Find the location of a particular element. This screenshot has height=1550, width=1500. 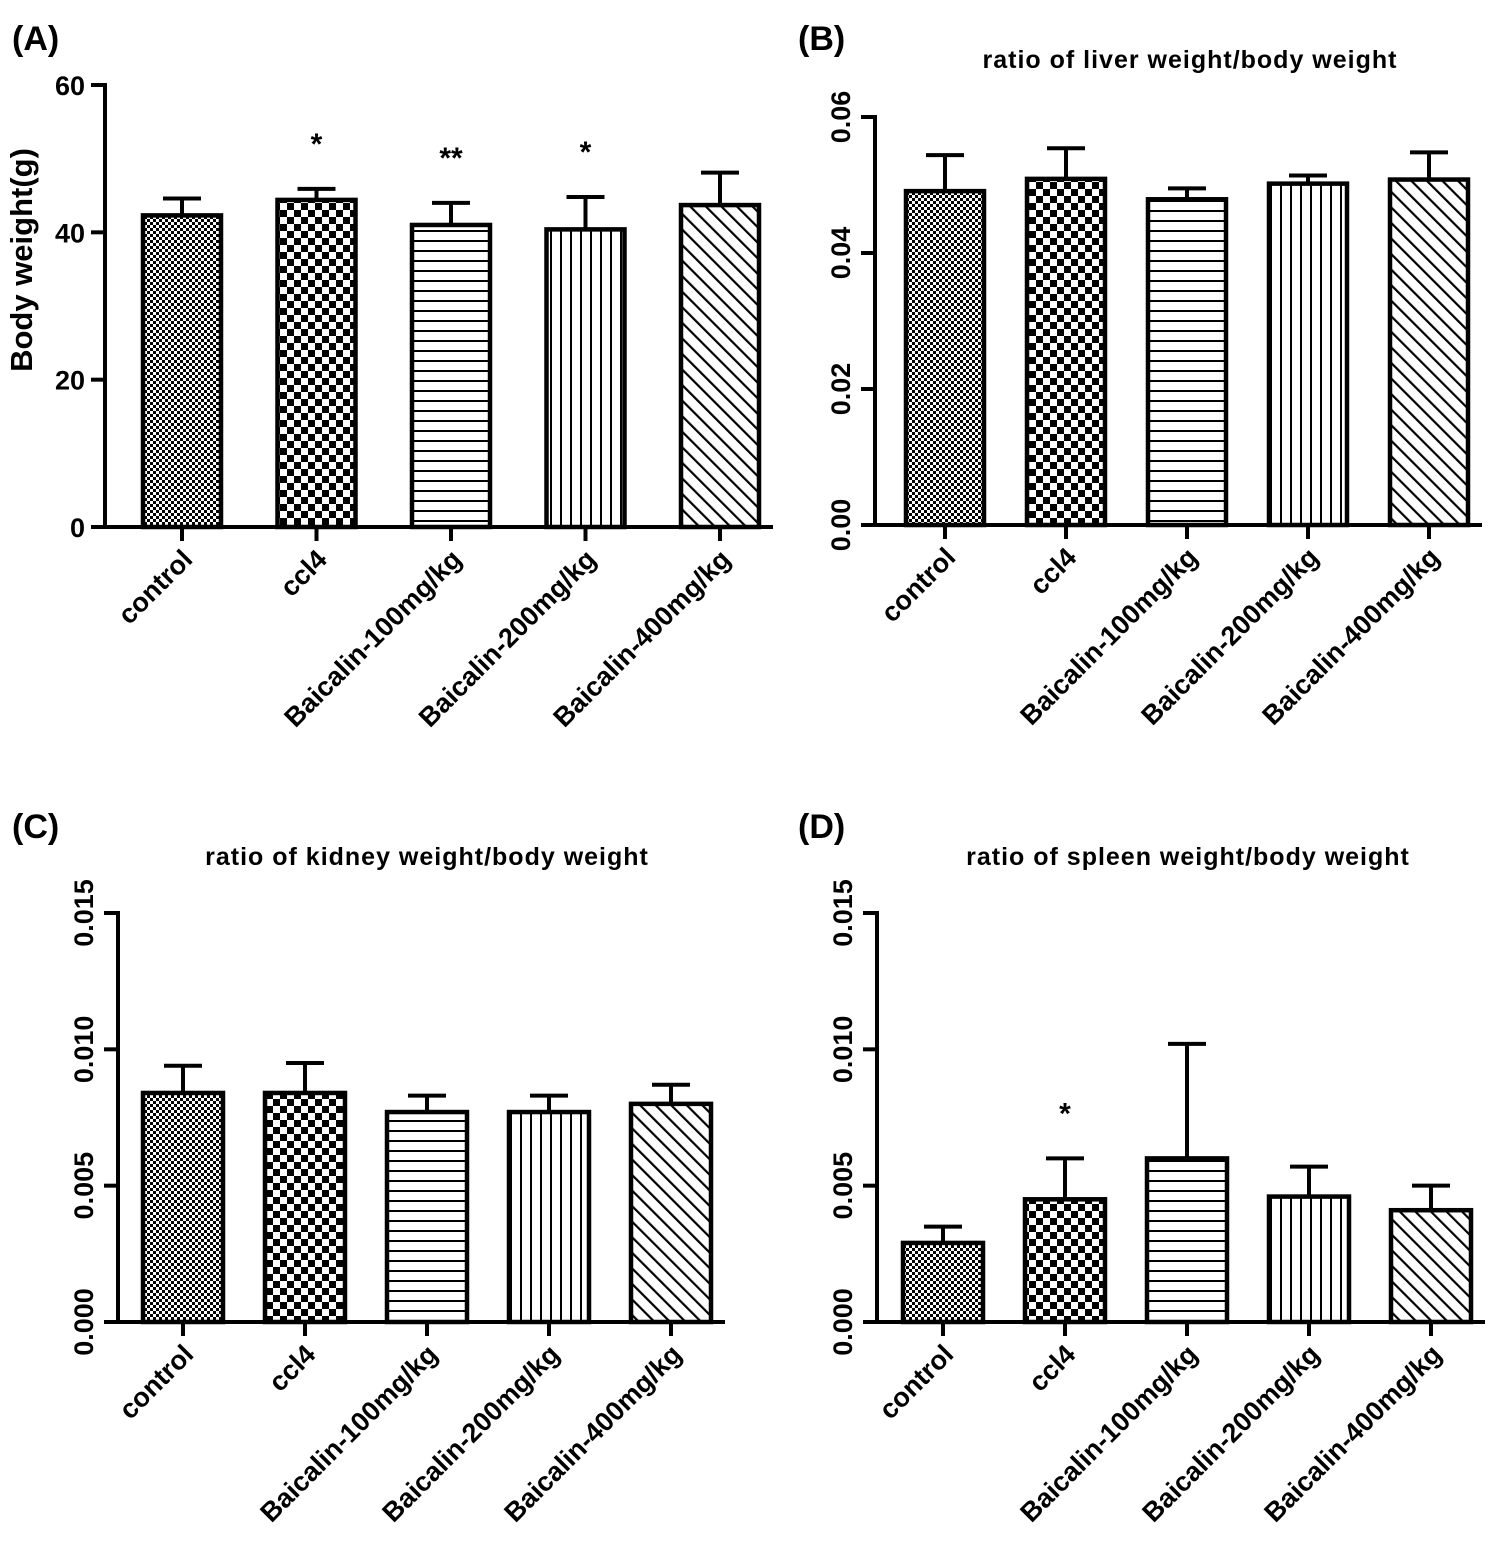

panel-b-category-label: ccl4 is located at coordinates (1053, 571).